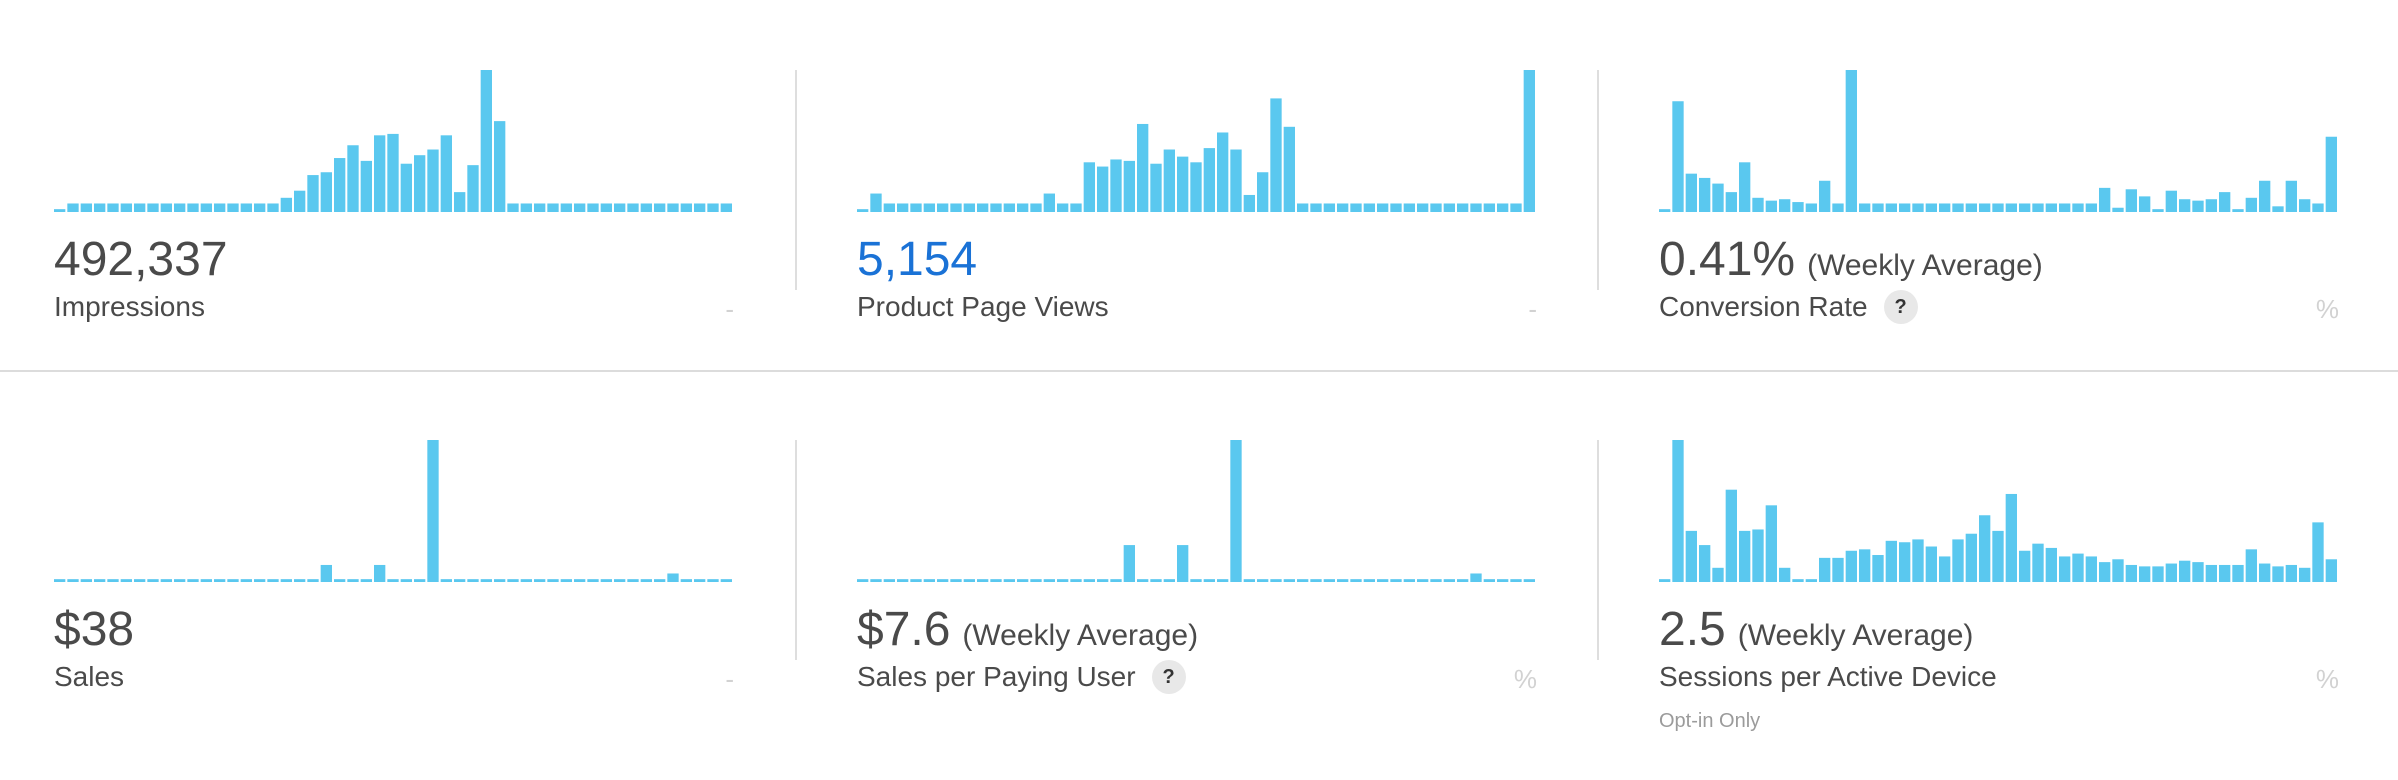 The height and width of the screenshot is (780, 2398). What do you see at coordinates (1525, 679) in the screenshot?
I see `sales-per-paying-user-change: %` at bounding box center [1525, 679].